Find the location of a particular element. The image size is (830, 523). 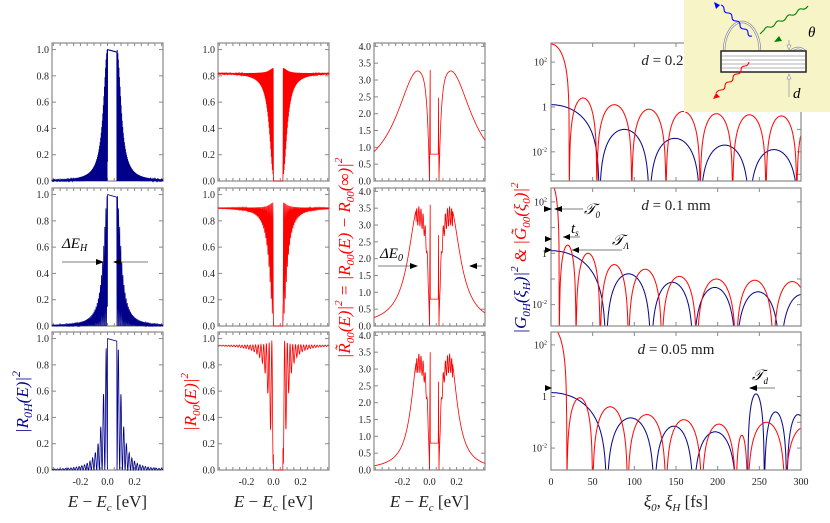

x-tick-label: 250 is located at coordinates (759, 482).